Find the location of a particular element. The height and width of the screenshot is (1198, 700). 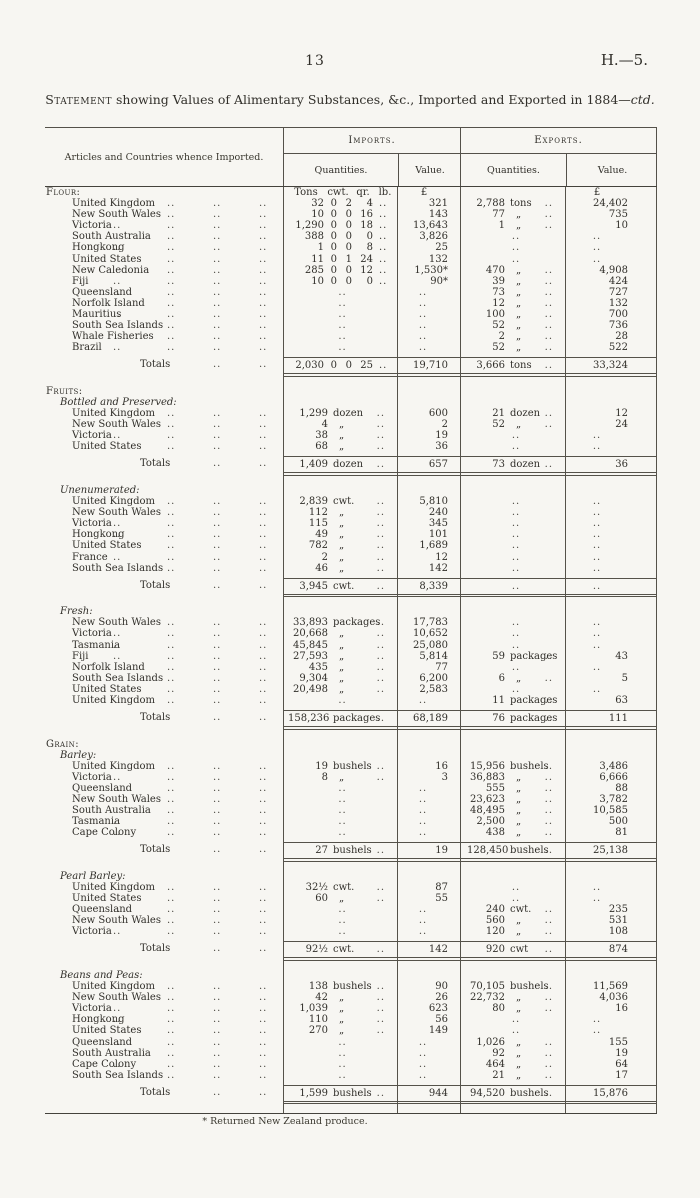

spacer-row is located at coordinates (351, 840).